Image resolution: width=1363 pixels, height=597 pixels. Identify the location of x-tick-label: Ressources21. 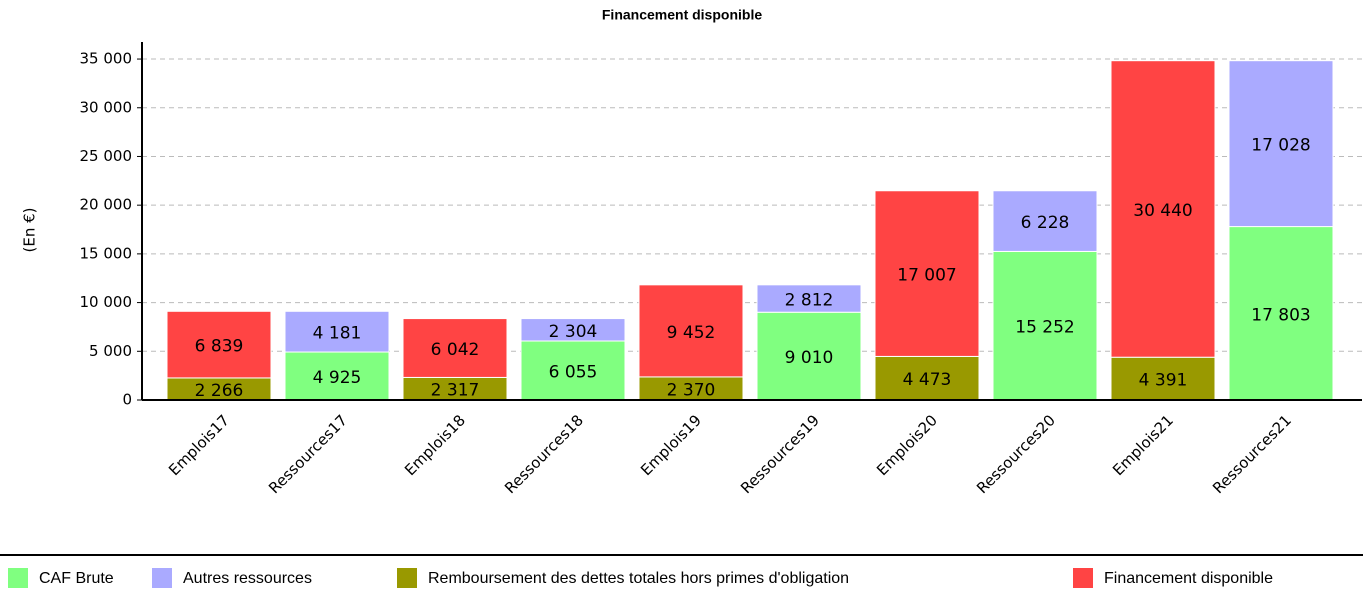
(1252, 454).